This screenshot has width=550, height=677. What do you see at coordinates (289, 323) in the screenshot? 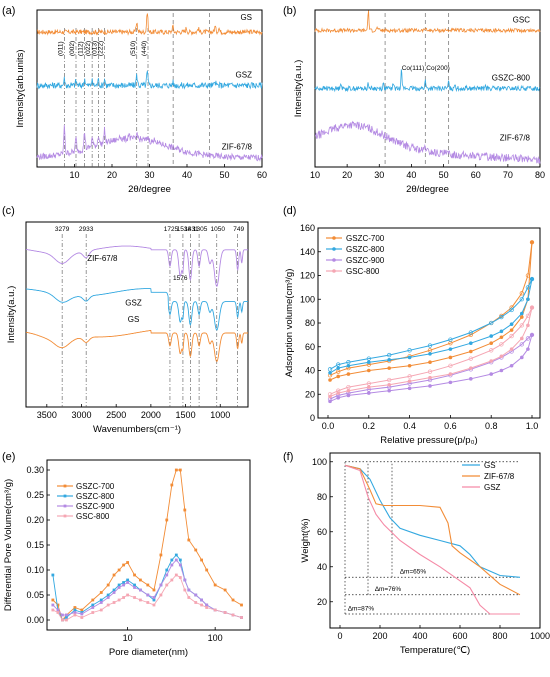
I see `axis-ylabel: Adsorption volume(cm³/g)` at bounding box center [289, 323].